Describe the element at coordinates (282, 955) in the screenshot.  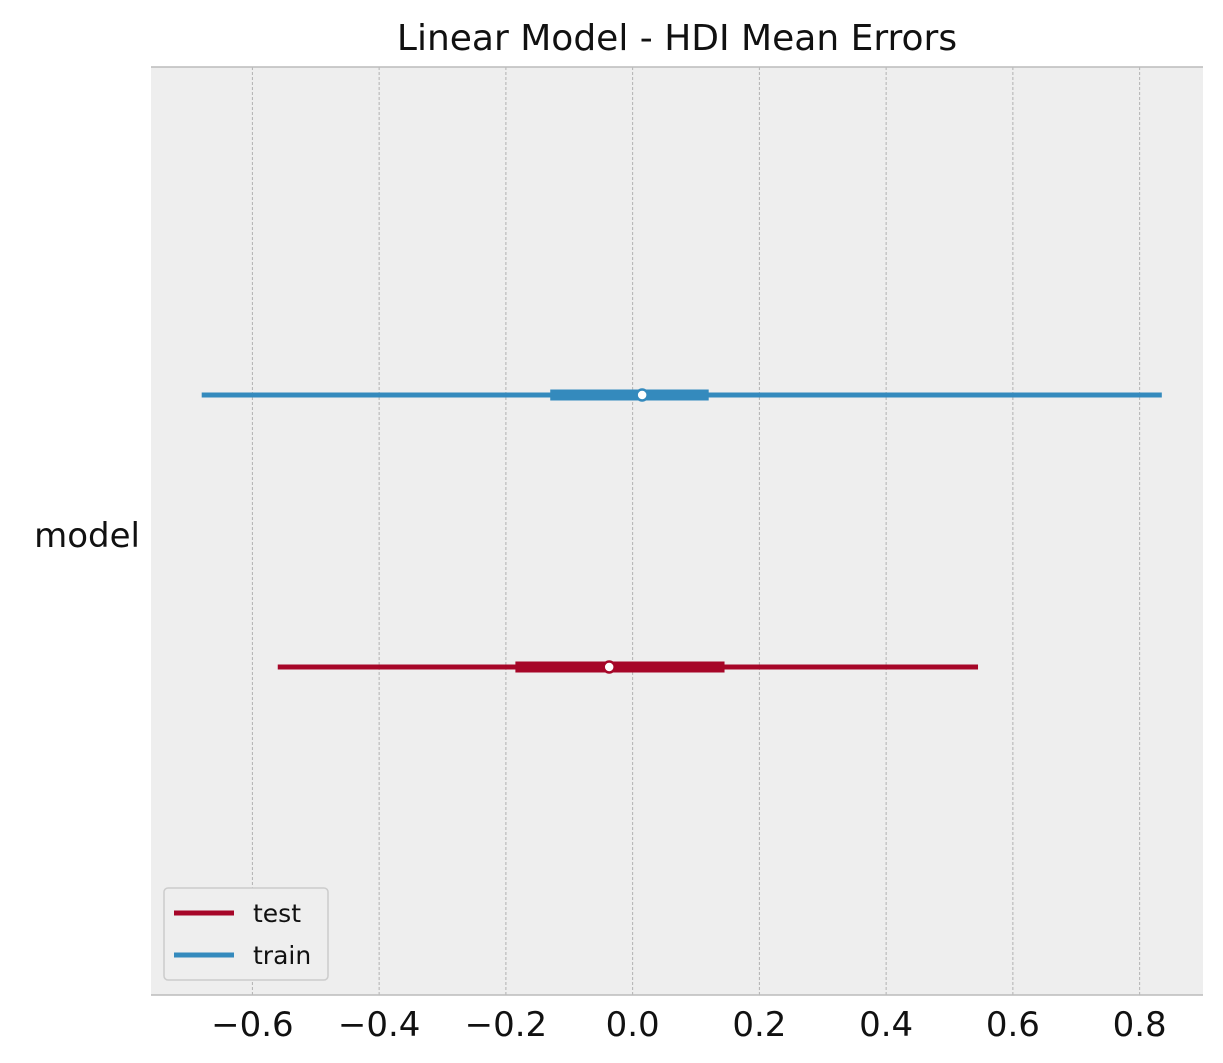
I see `legend-label-train: train` at that location.